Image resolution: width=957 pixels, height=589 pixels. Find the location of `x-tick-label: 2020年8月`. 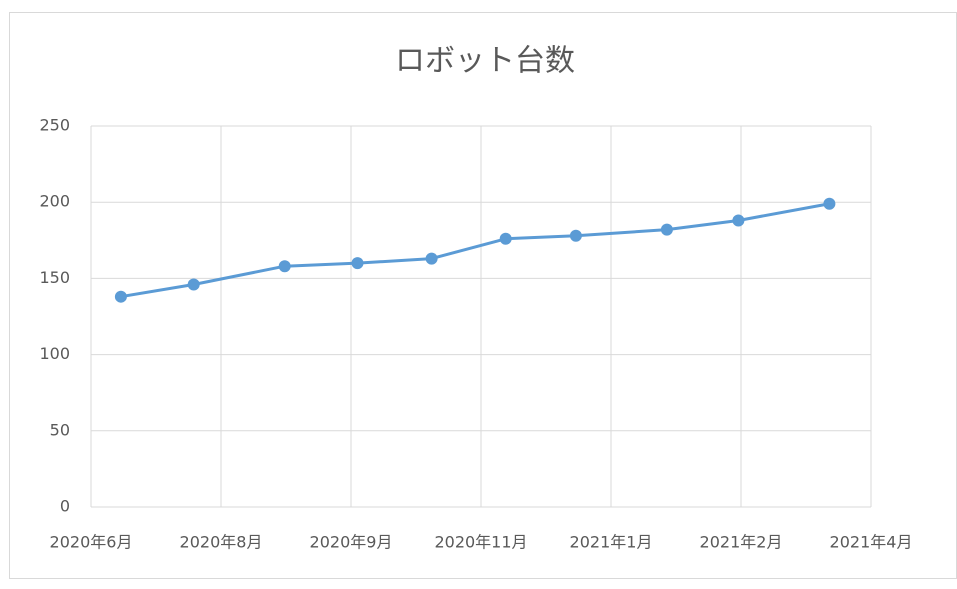

x-tick-label: 2020年8月 is located at coordinates (221, 542).